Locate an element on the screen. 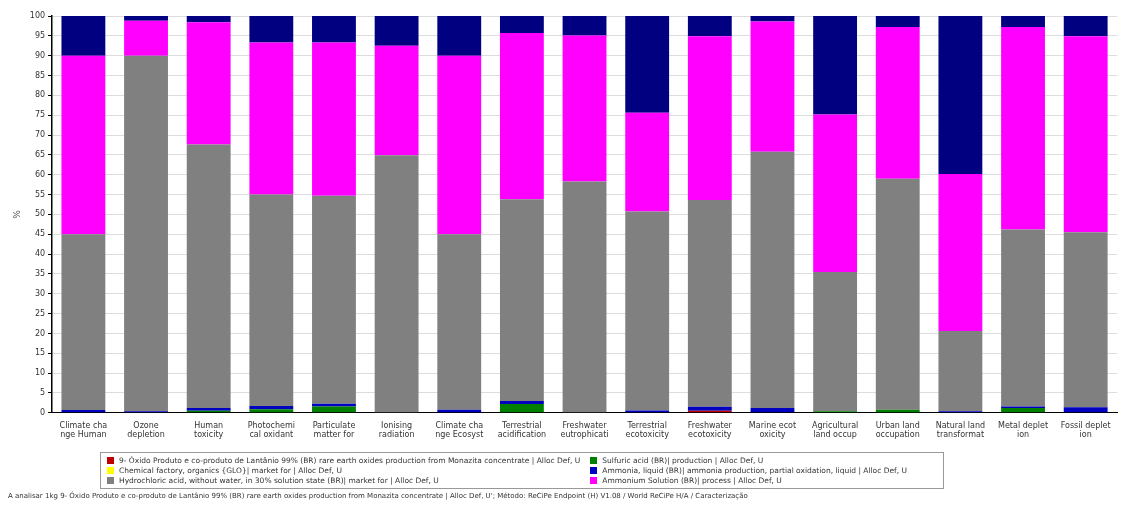 The image size is (1131, 532). y-tick-label: 50 is located at coordinates (40, 214).